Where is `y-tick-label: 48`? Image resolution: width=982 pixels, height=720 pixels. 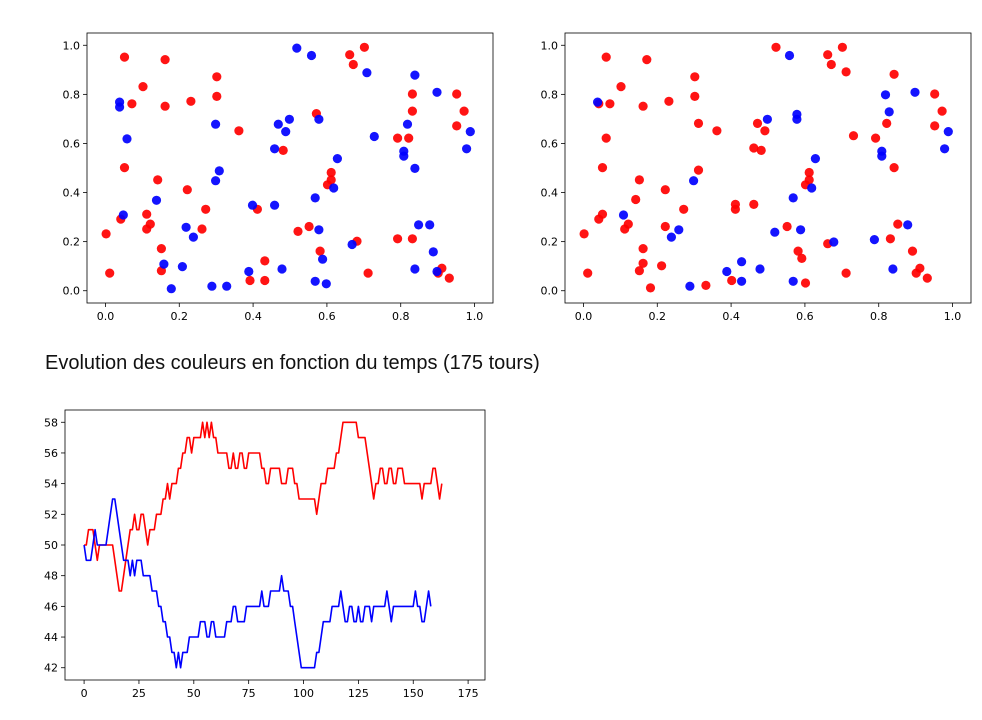
y-tick-label: 48 is located at coordinates (51, 576).